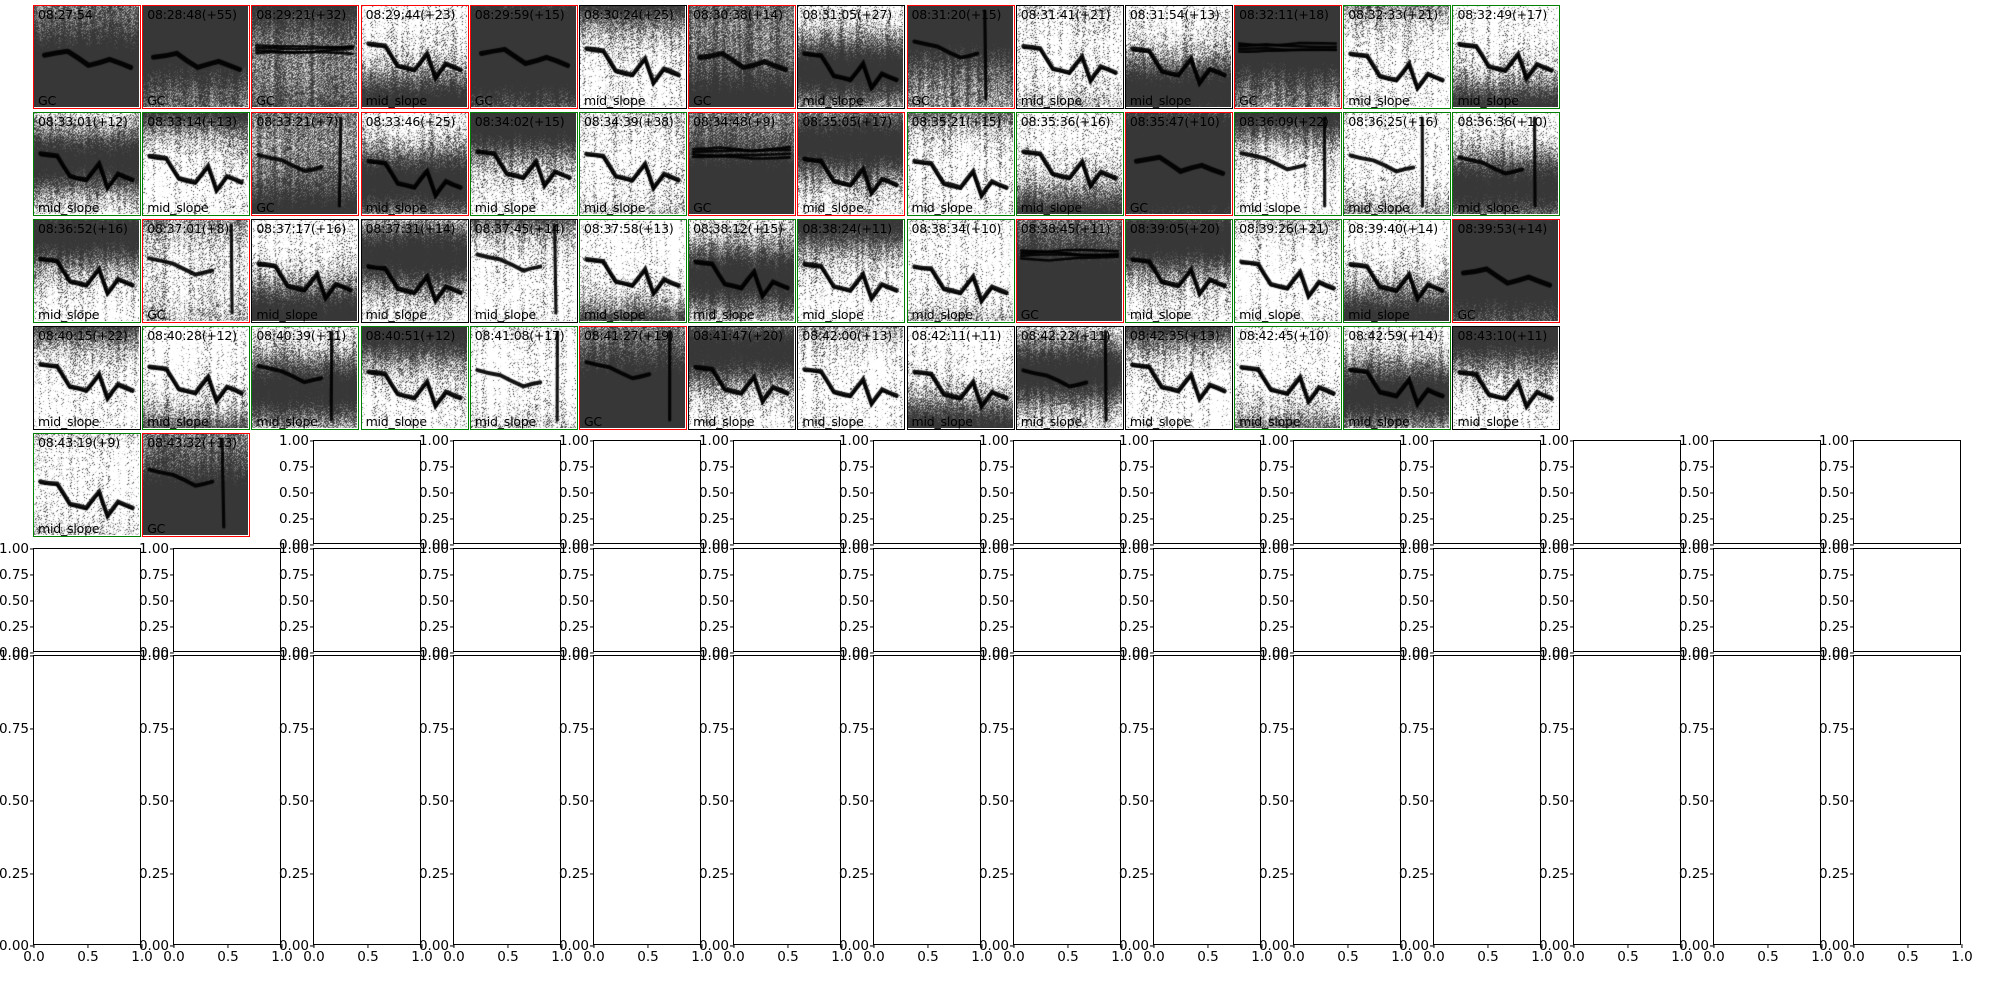  I want to click on spectrogram-tile: 08:27:54 GC, so click(87, 57).